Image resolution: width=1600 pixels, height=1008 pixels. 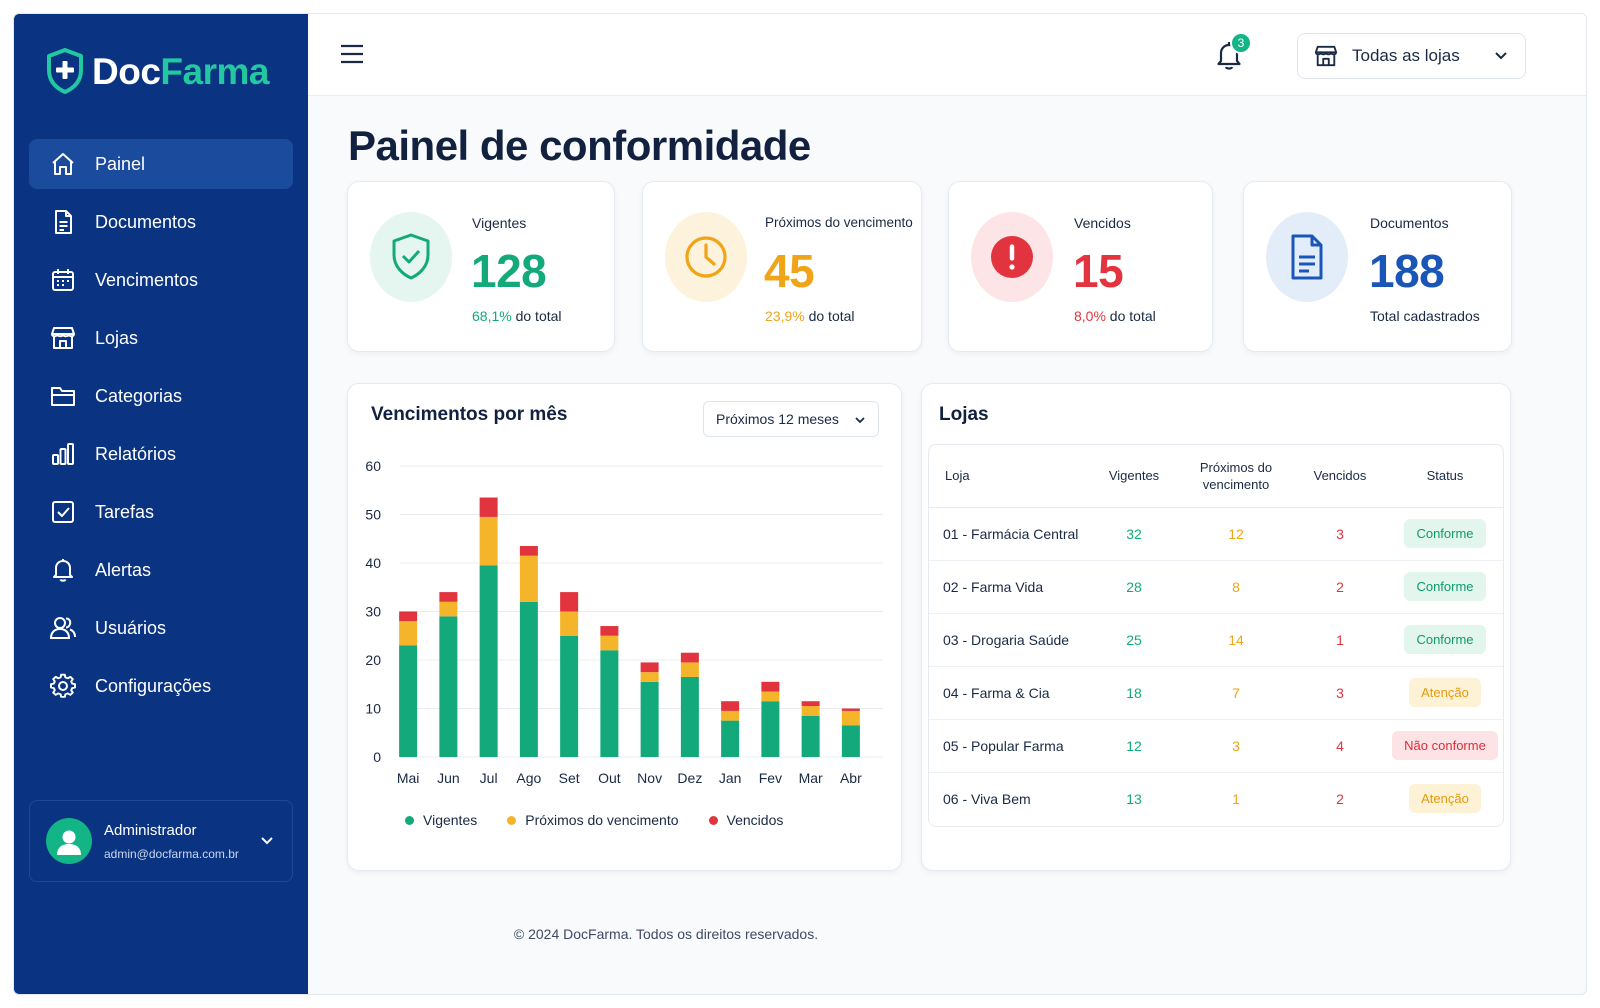 I want to click on table-row: 06 - Viva Bem 13 1 2 Atenção, so click(x=1216, y=798).